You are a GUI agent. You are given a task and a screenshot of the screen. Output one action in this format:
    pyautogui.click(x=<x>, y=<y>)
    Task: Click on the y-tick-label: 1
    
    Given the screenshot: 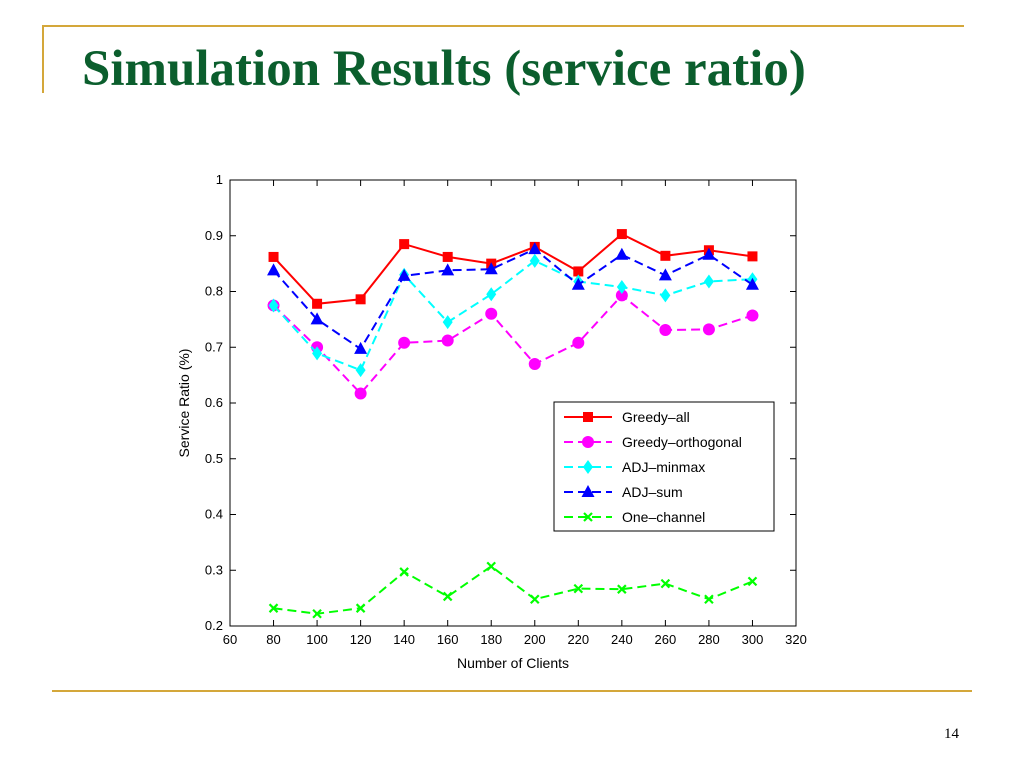 What is the action you would take?
    pyautogui.click(x=219, y=179)
    